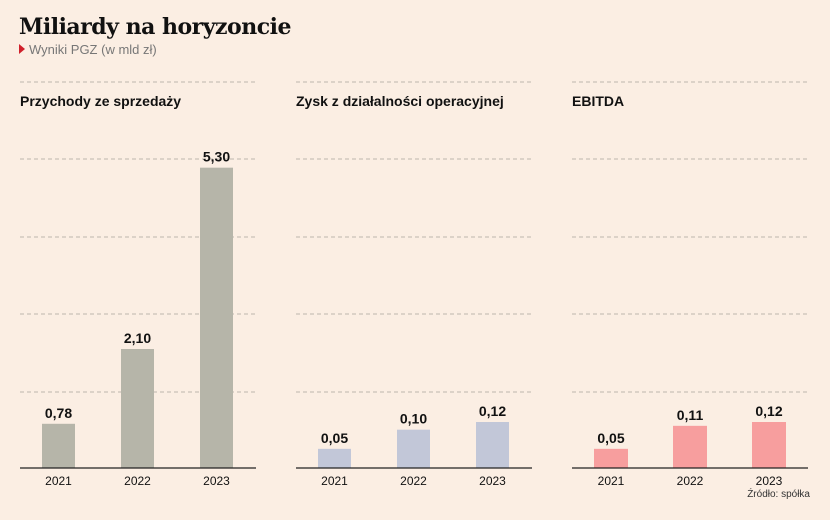  I want to click on triangle-marker-icon, so click(22, 49).